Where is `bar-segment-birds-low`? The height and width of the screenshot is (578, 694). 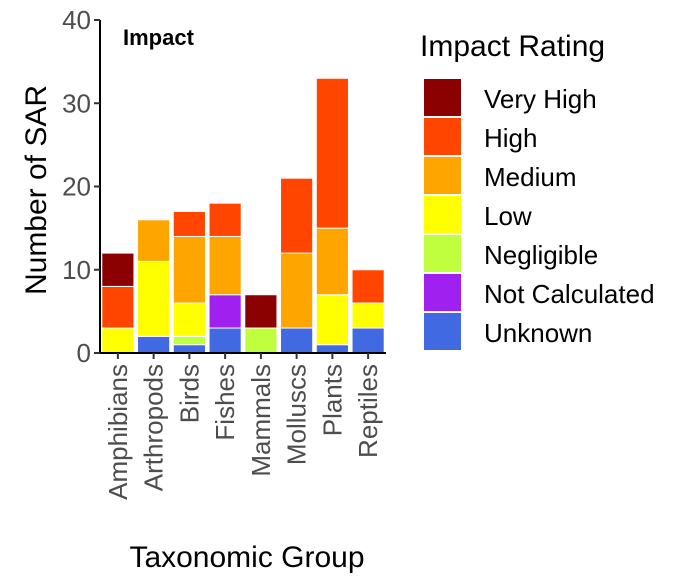 bar-segment-birds-low is located at coordinates (189, 319).